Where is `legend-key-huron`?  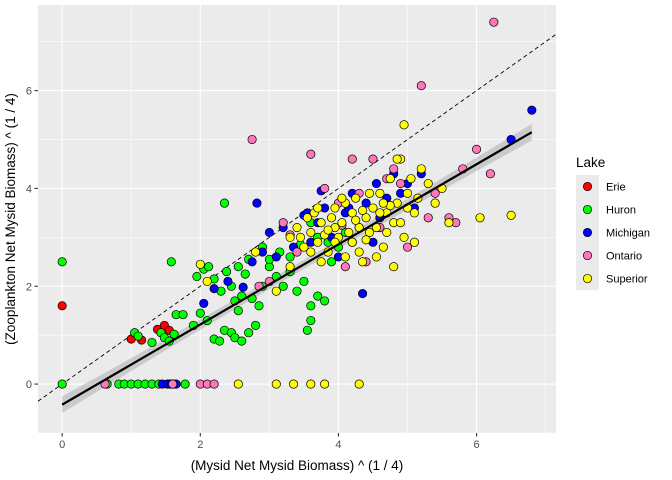
legend-key-huron is located at coordinates (587, 209).